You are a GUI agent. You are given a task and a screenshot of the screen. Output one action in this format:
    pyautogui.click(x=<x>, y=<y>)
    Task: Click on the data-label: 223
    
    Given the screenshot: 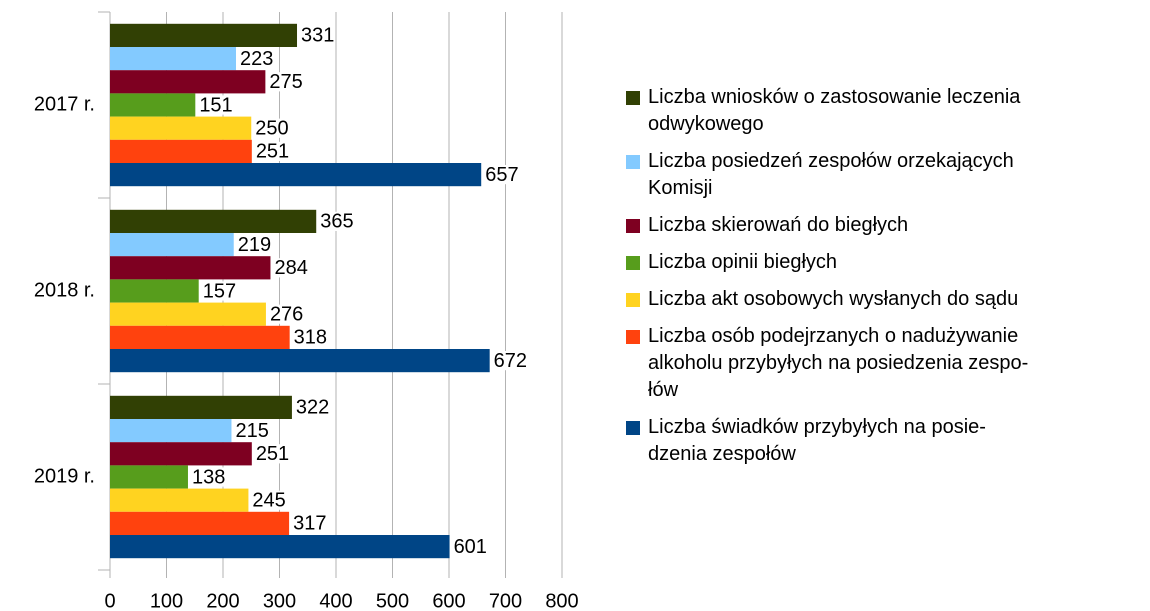 What is the action you would take?
    pyautogui.click(x=256, y=59)
    